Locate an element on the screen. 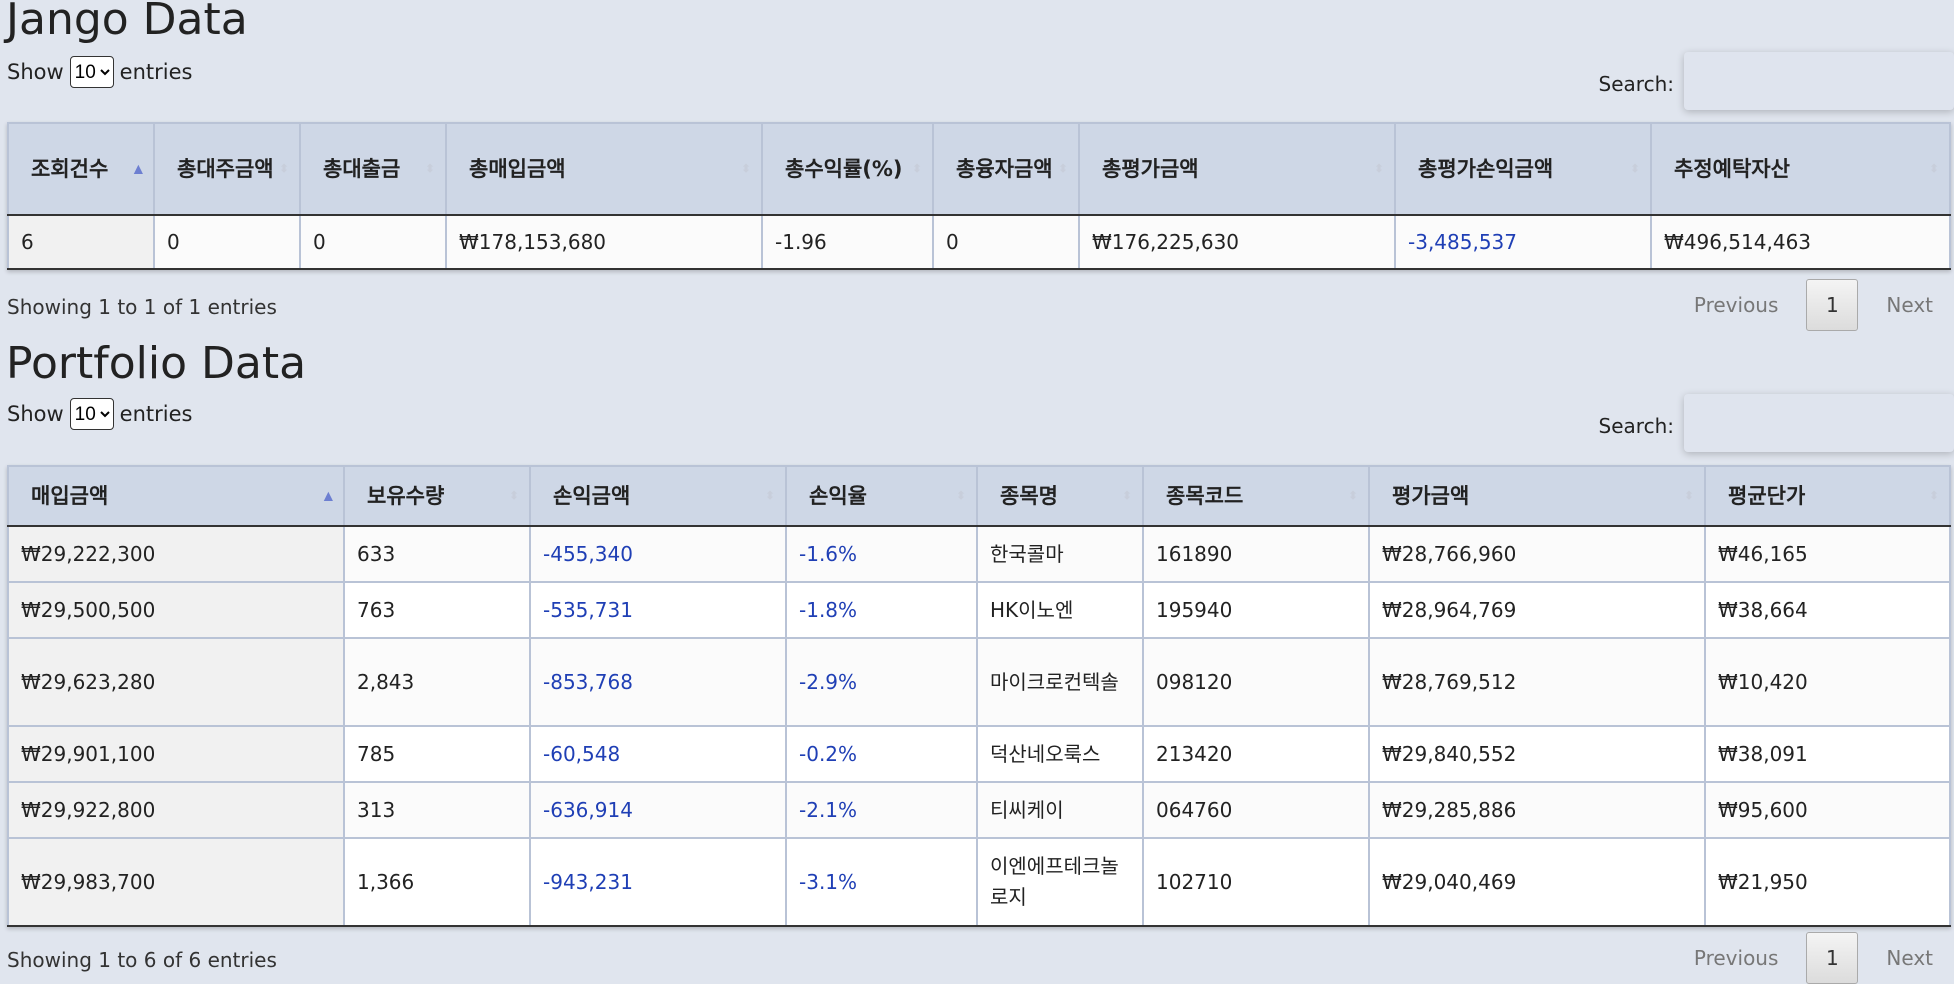 This screenshot has height=984, width=1954. cell: ₩29,922,800 is located at coordinates (176, 810).